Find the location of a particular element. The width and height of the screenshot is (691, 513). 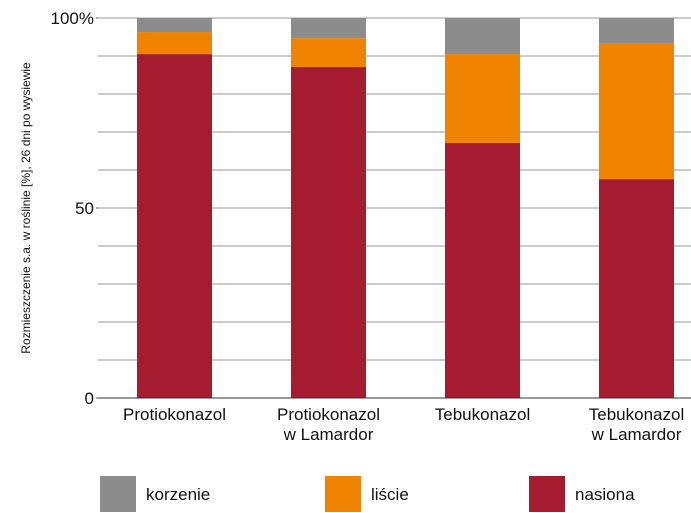

x-tick-label: Protiokonazol is located at coordinates (174, 414).